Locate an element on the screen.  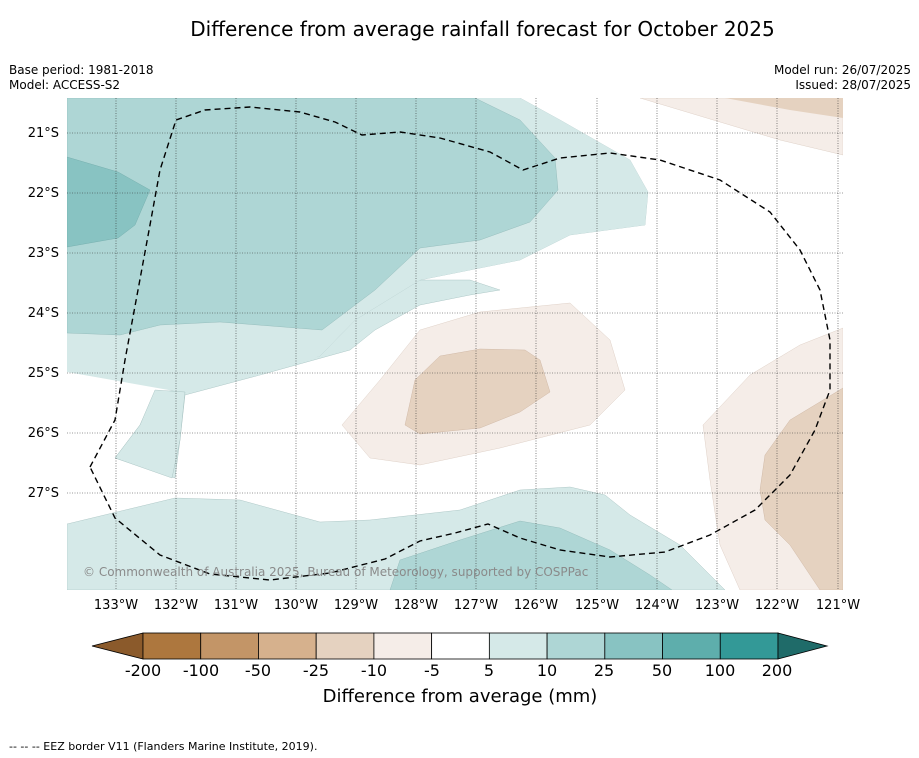
longitude-label: 122°W is located at coordinates (777, 605).